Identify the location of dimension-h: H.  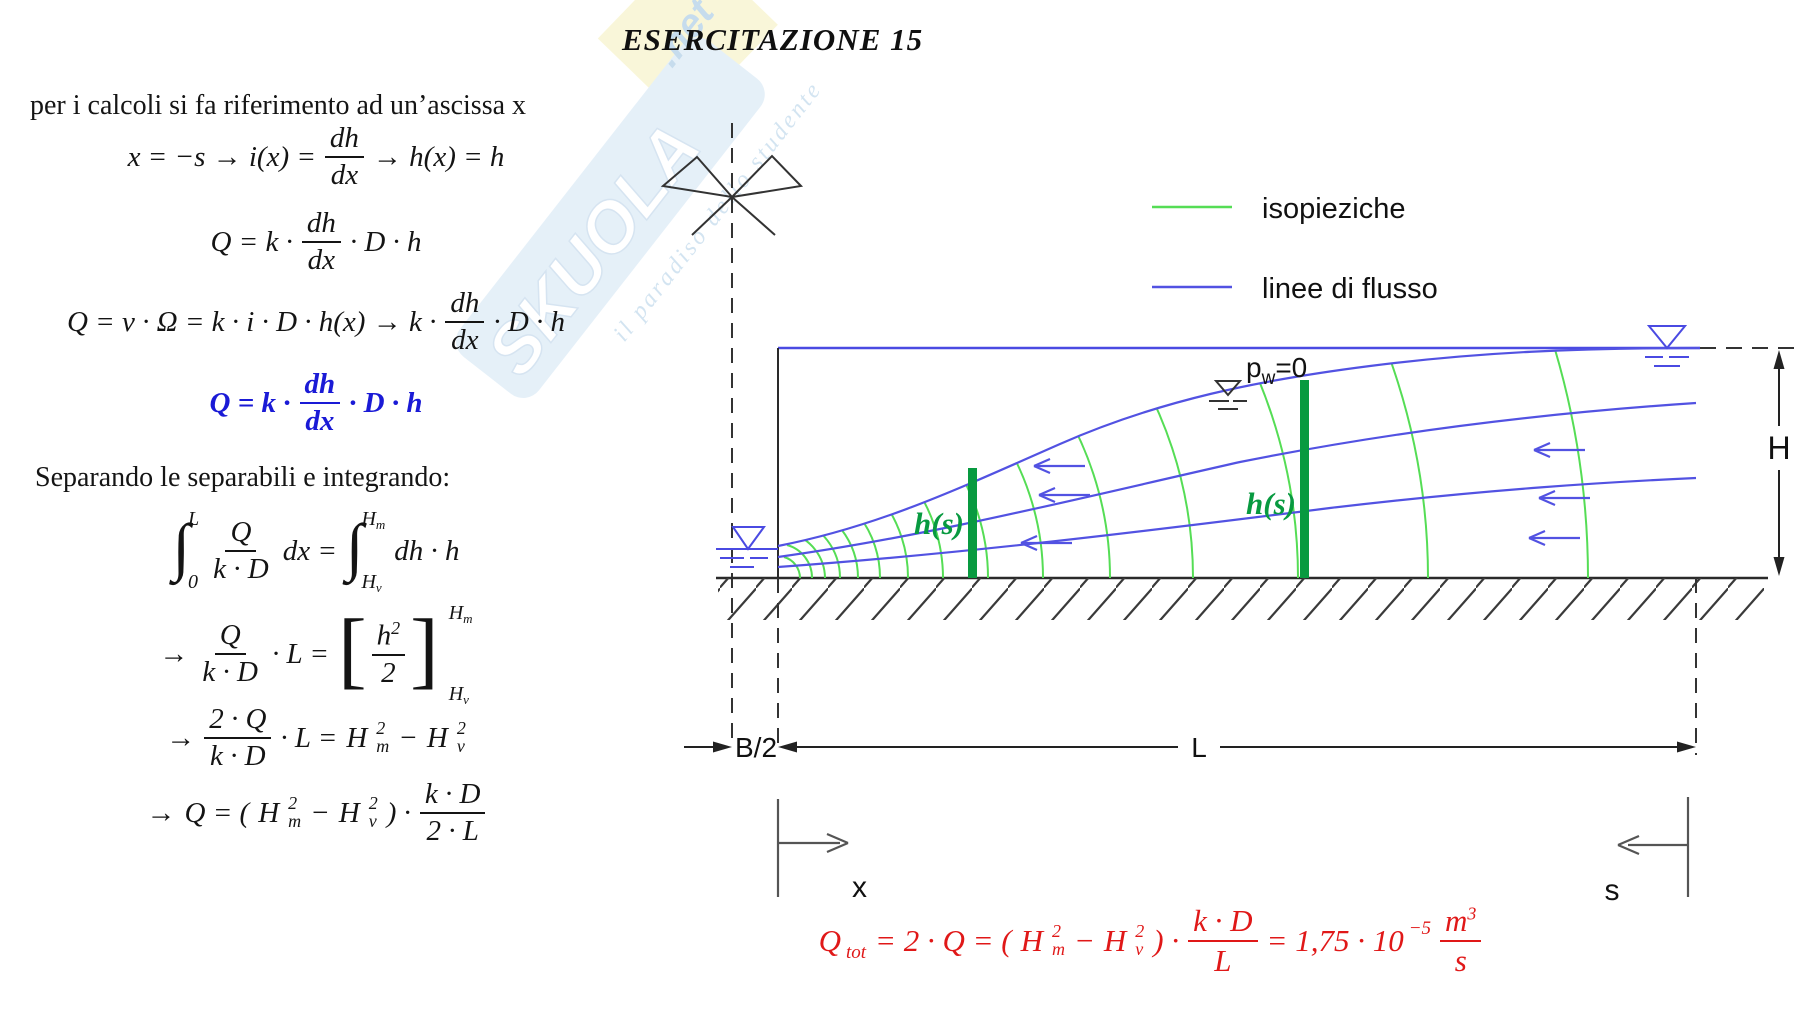
(1779, 463).